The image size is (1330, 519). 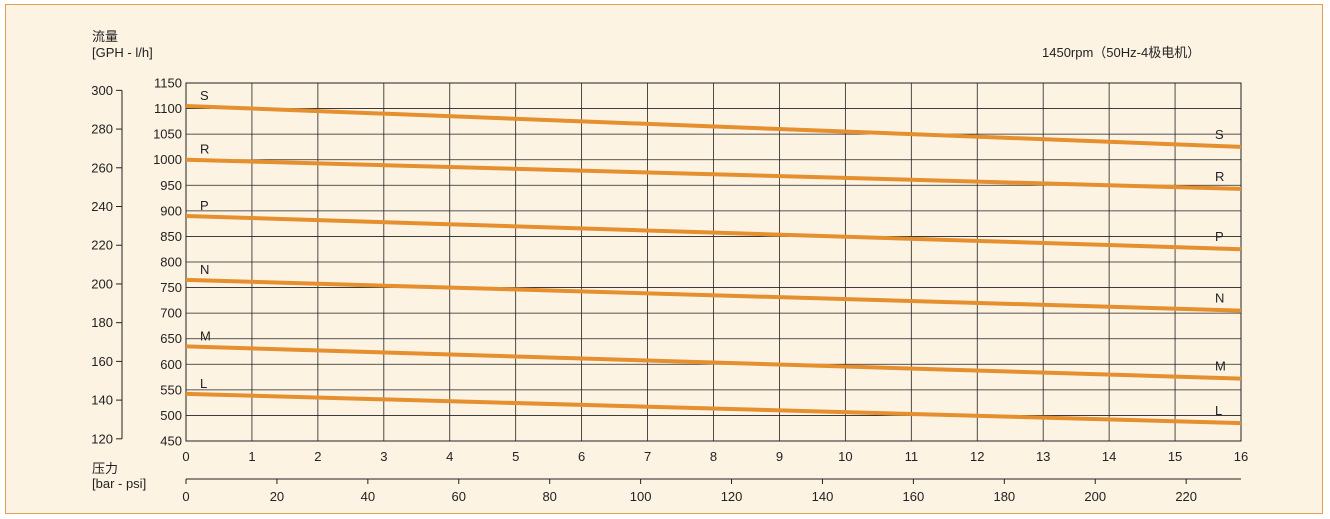 What do you see at coordinates (102, 283) in the screenshot?
I see `y-tick-label-gph: 200` at bounding box center [102, 283].